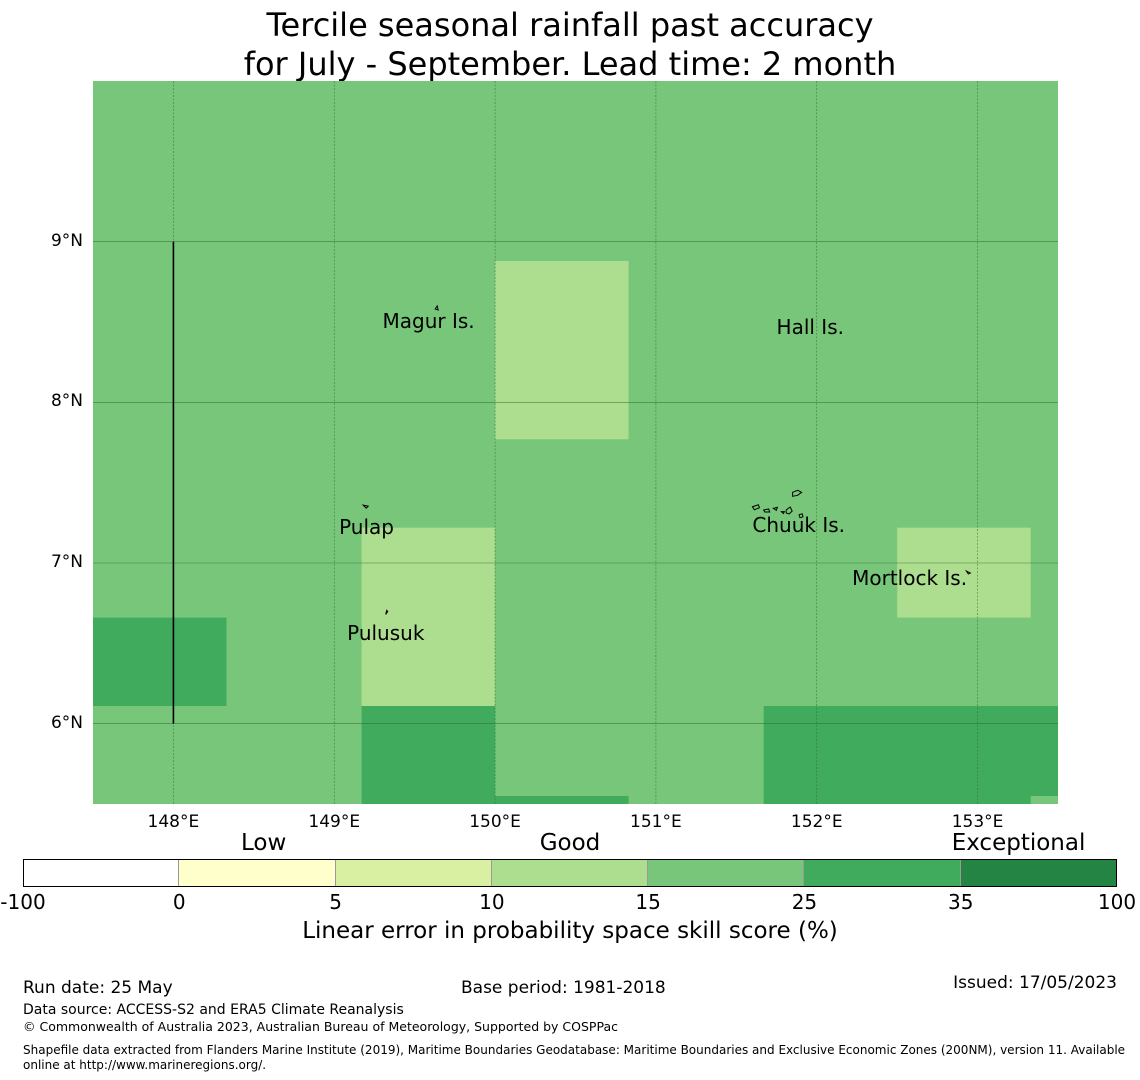 The width and height of the screenshot is (1140, 1080). What do you see at coordinates (1035, 983) in the screenshot?
I see `issued-date: Issued: 17/05/2023` at bounding box center [1035, 983].